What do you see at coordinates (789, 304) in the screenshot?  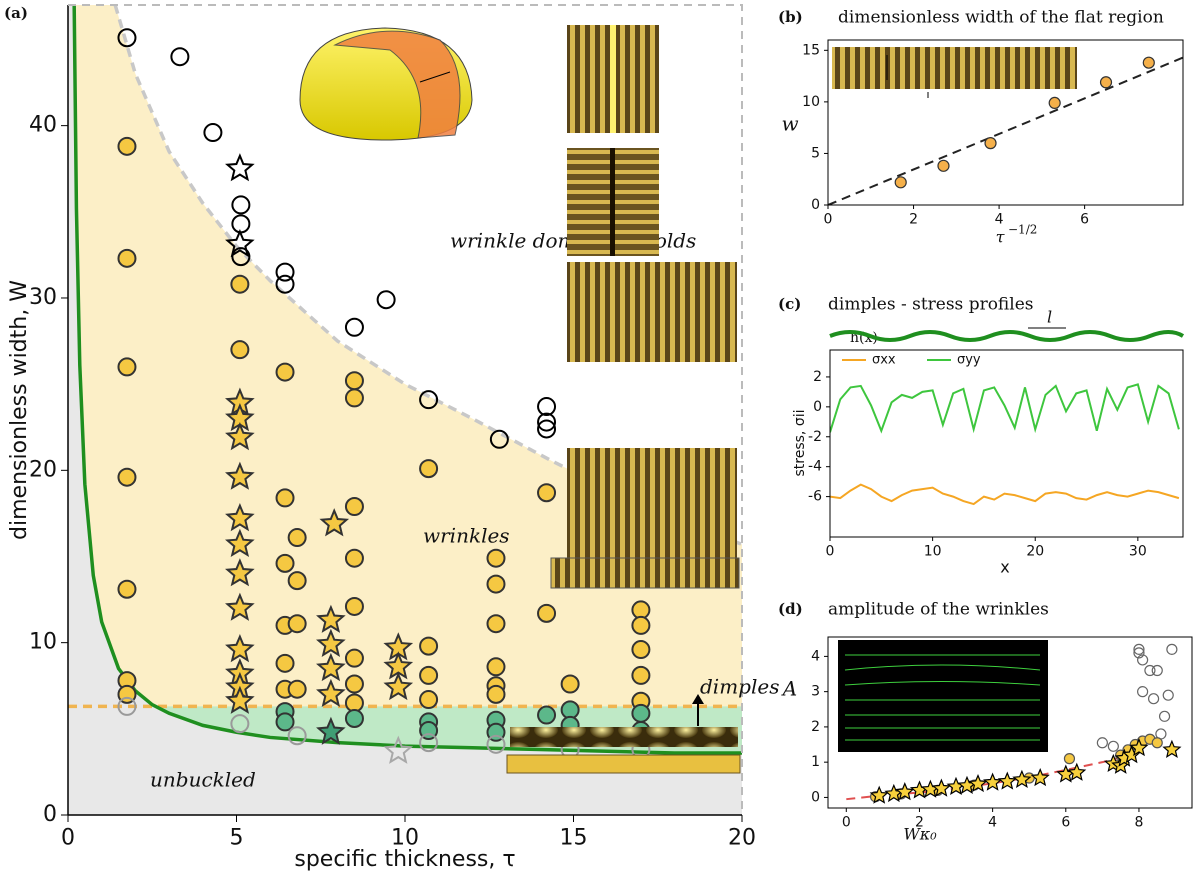 I see `panel-label: (c)` at bounding box center [789, 304].